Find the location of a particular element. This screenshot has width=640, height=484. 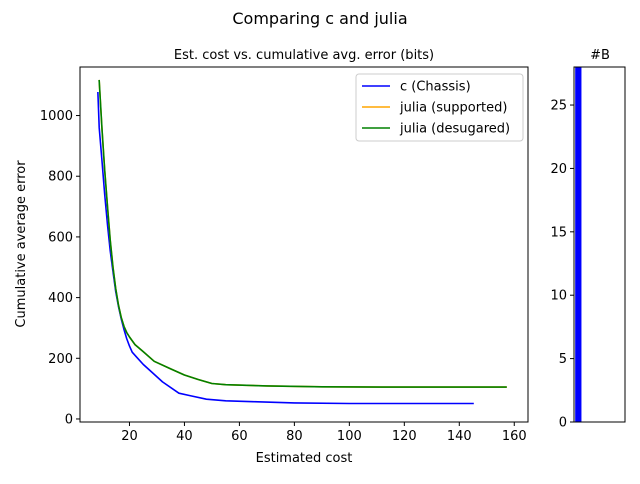

side-plot-frame is located at coordinates (599, 244).